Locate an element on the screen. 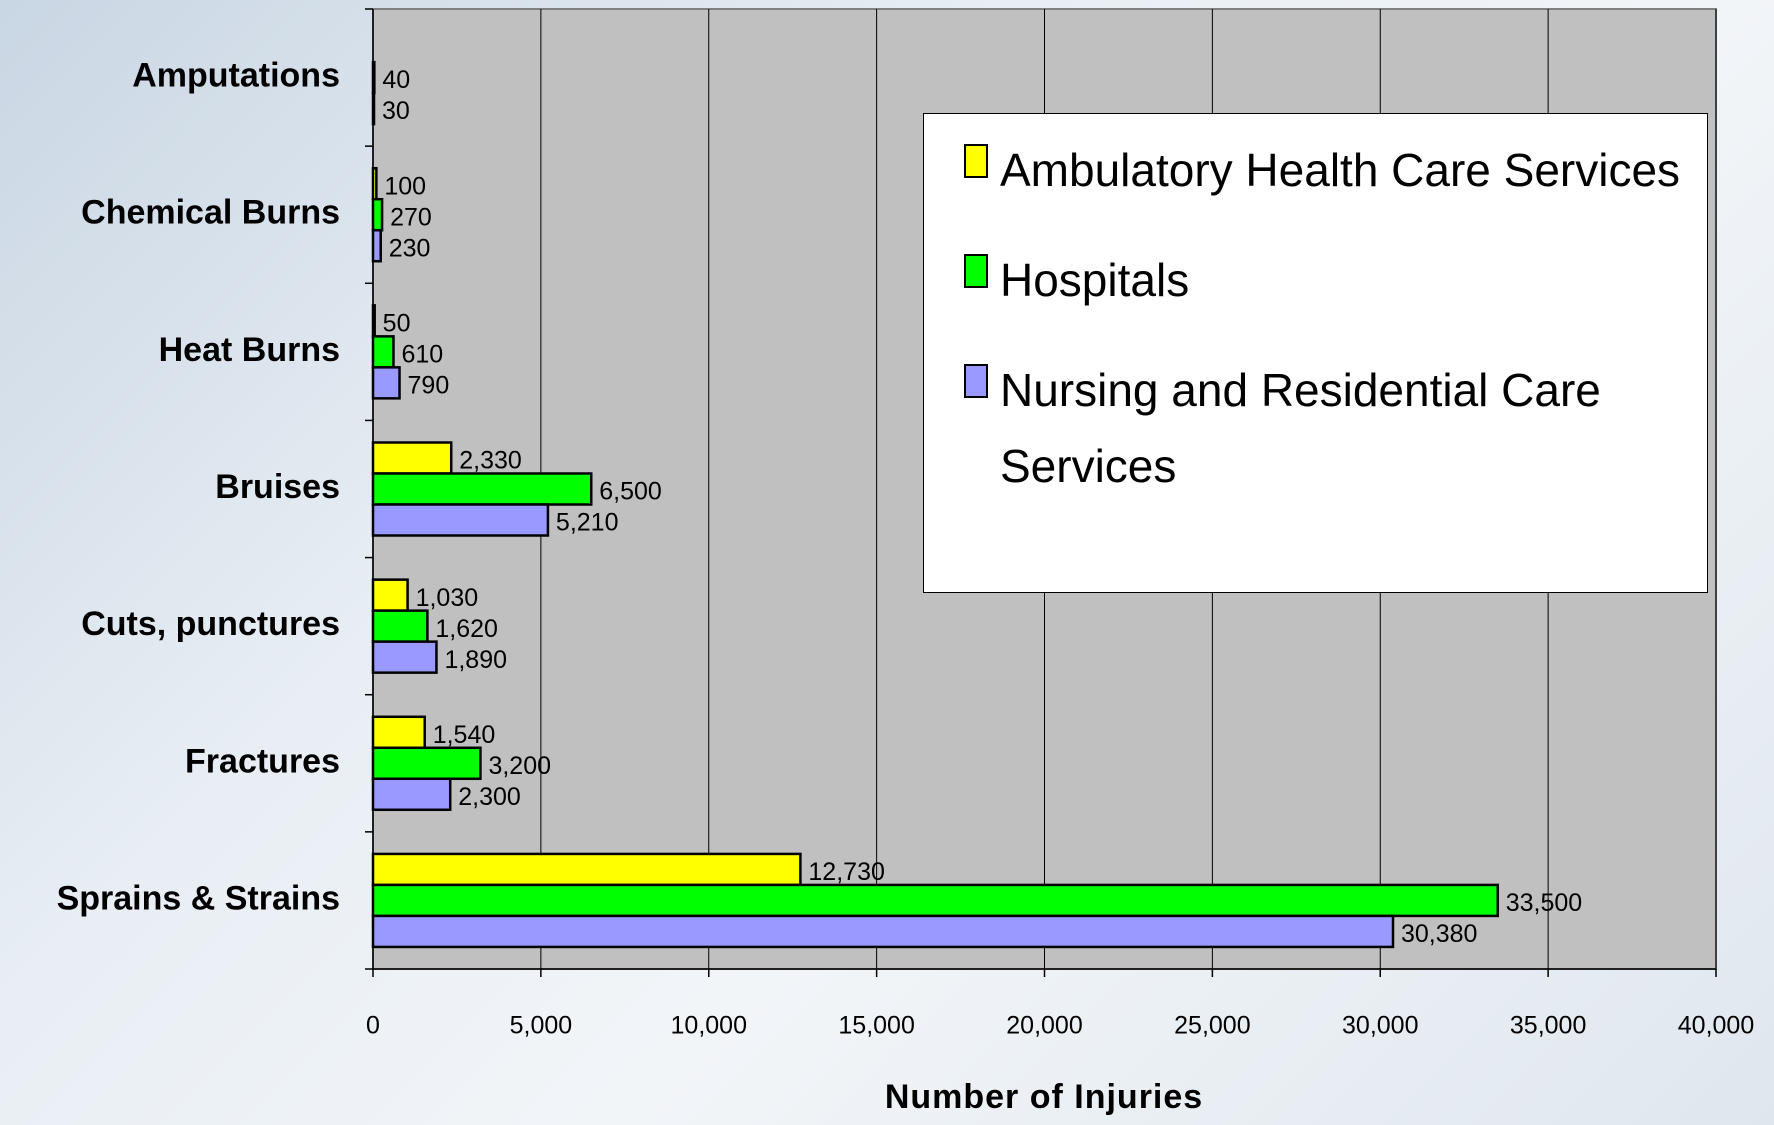 Image resolution: width=1774 pixels, height=1125 pixels. y-tick-label: Amputations is located at coordinates (236, 76).